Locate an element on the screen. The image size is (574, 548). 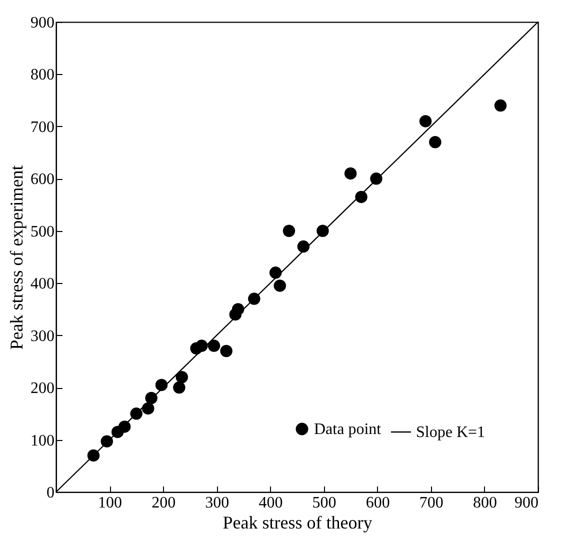
x-tick-label: 900 is located at coordinates (526, 503).